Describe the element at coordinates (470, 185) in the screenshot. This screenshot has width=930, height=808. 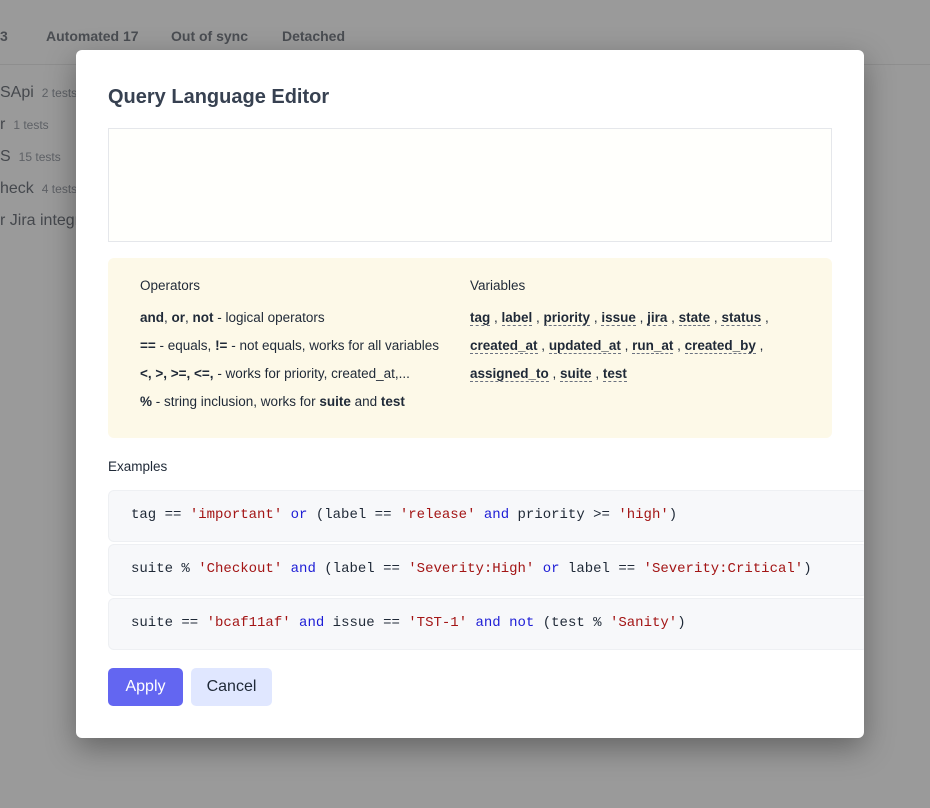
I see `query-input` at that location.